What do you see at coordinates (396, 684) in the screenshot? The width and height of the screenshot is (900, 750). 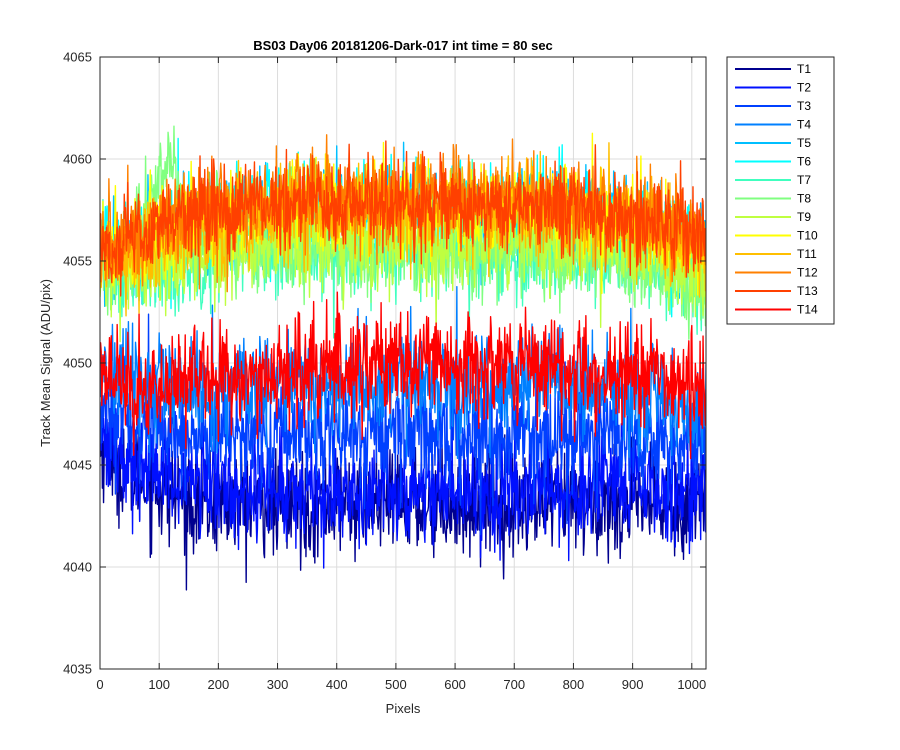 I see `x-tick-label: 500` at bounding box center [396, 684].